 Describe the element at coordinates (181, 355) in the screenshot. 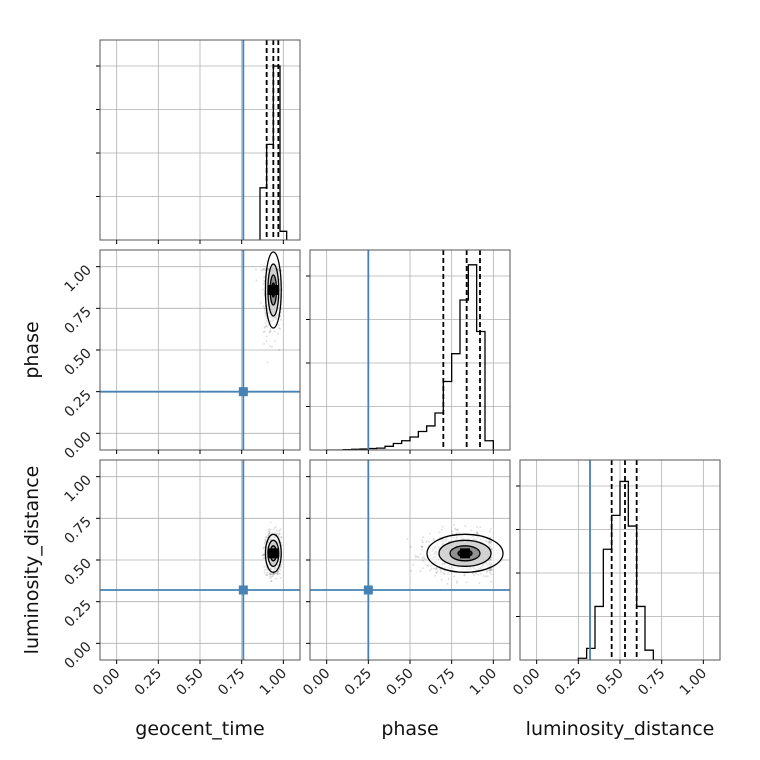

I see `panel-geocent_time-phase: 0.00 0.25 0.50 0.75 1.00` at that location.